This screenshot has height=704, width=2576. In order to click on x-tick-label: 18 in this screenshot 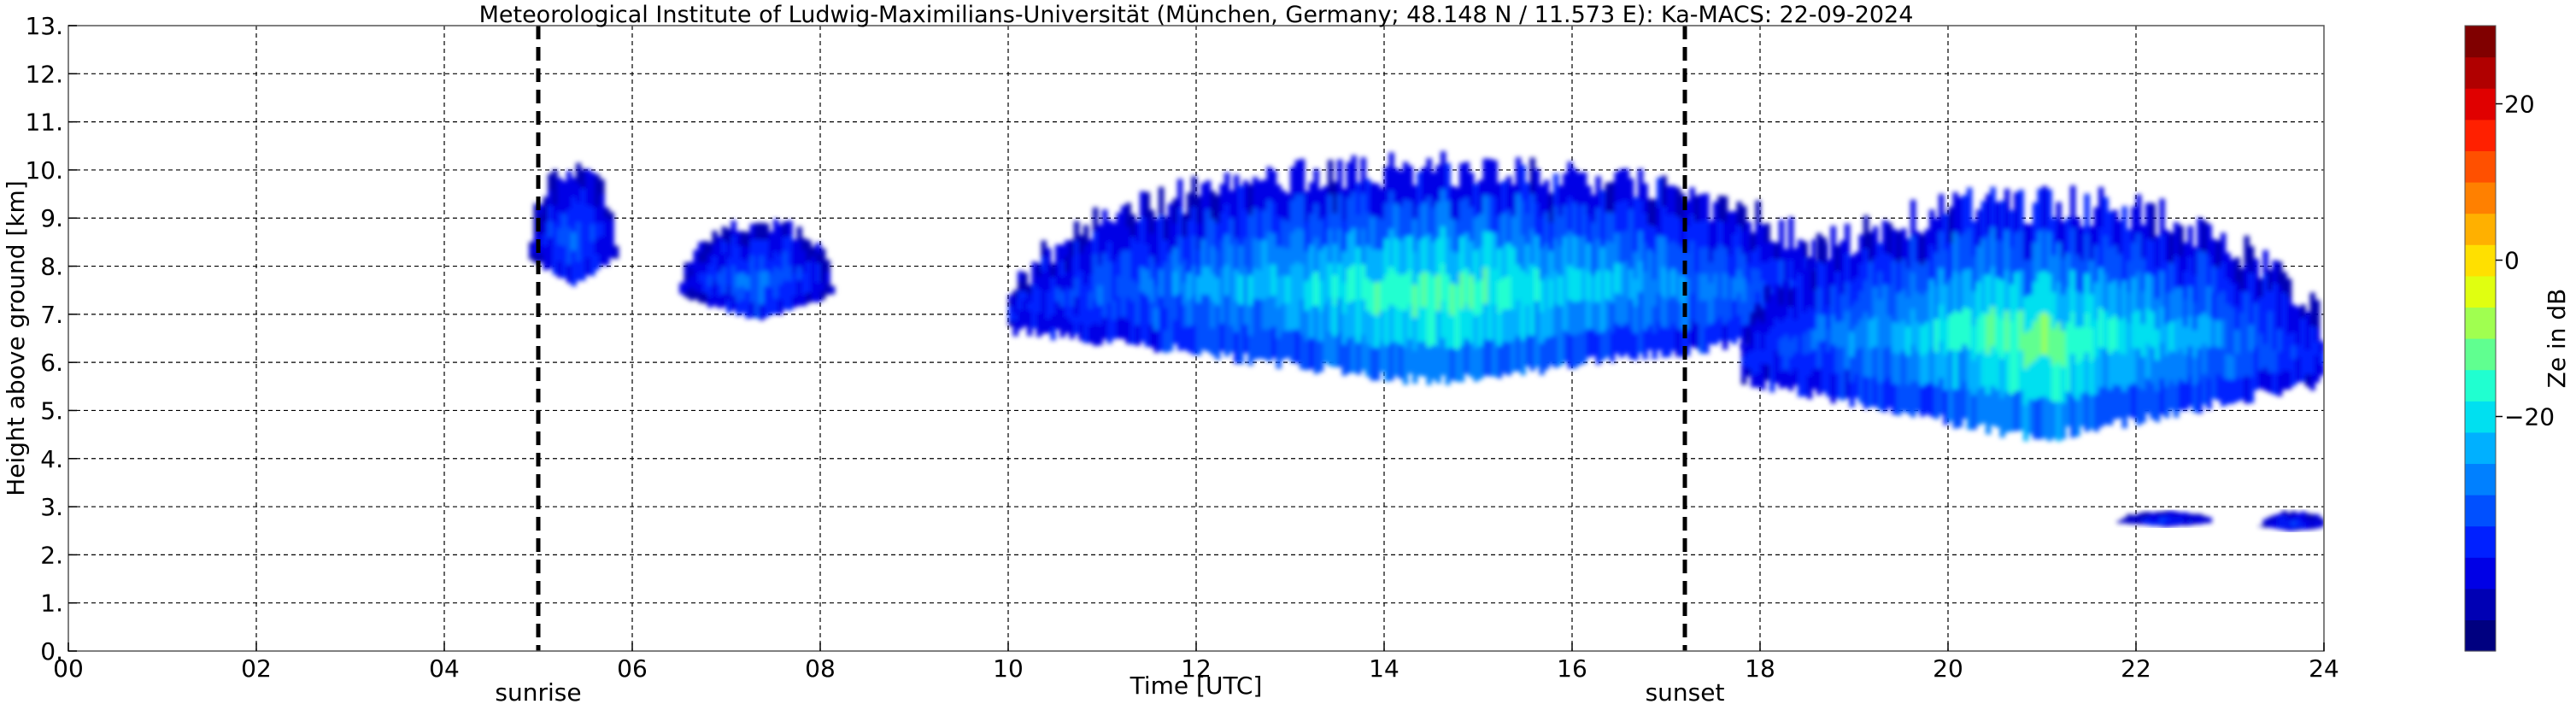, I will do `click(1760, 668)`.